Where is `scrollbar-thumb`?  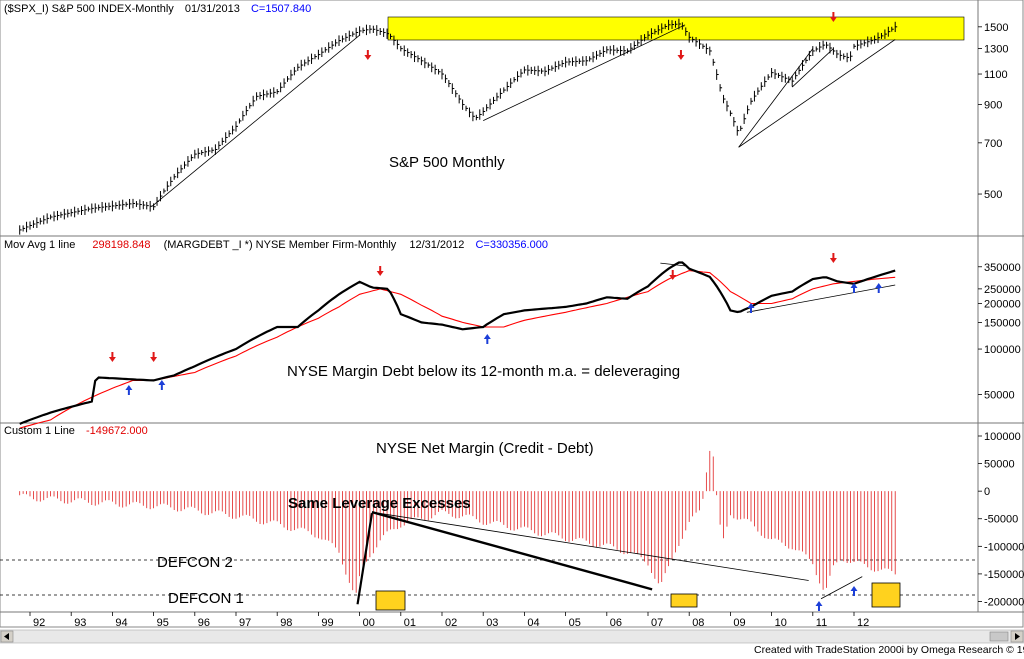
scrollbar-thumb is located at coordinates (999, 636).